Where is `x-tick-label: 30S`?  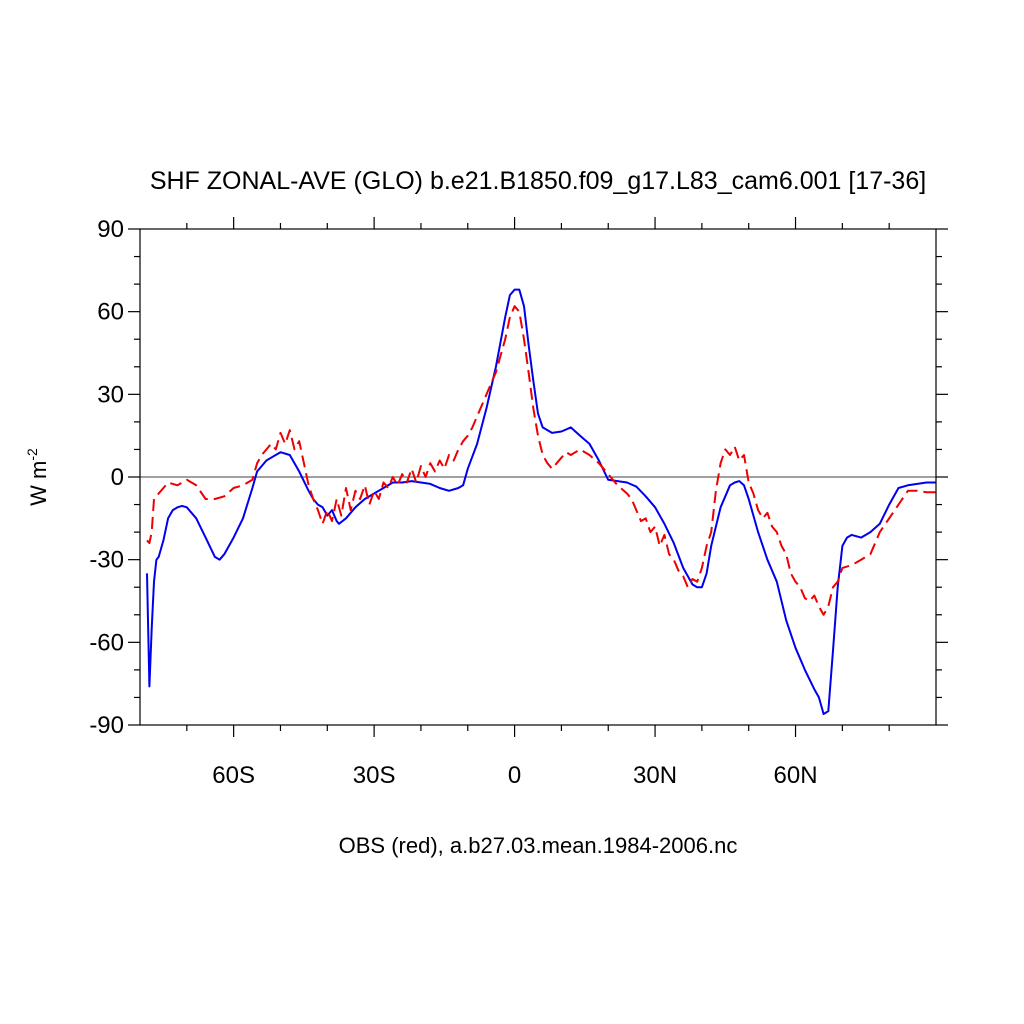
x-tick-label: 30S is located at coordinates (374, 775).